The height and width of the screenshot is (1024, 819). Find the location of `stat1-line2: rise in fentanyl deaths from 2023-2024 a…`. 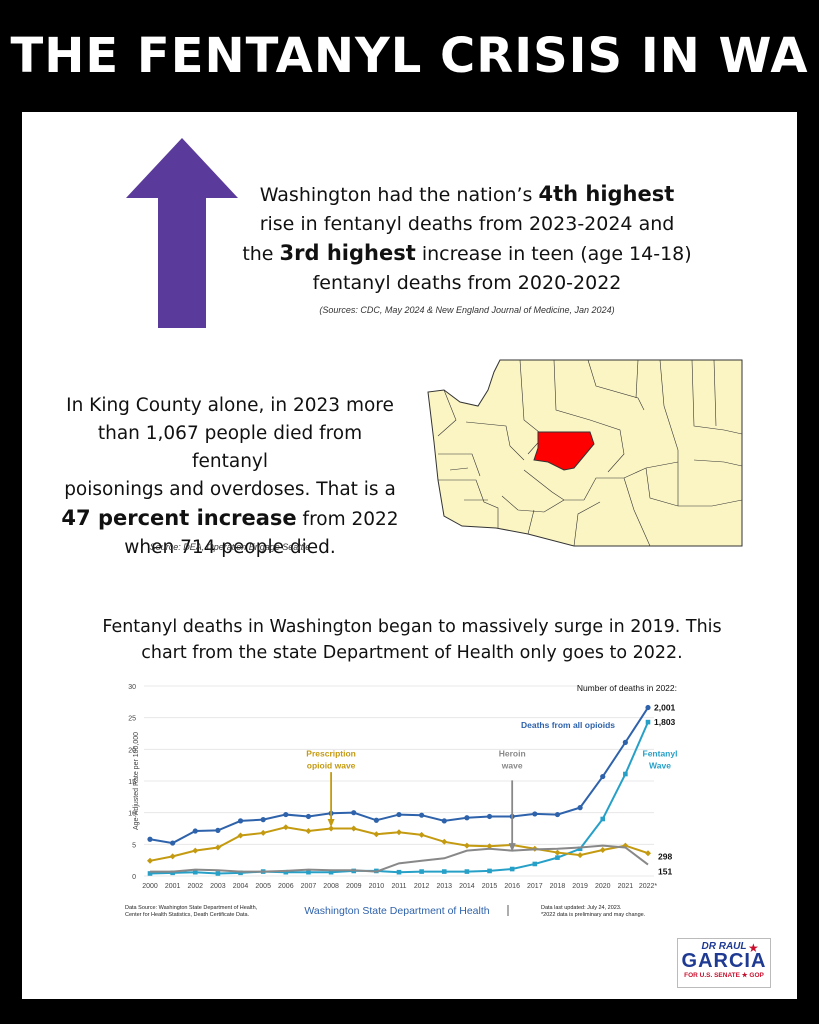

stat1-line2: rise in fentanyl deaths from 2023-2024 a… is located at coordinates (467, 224).